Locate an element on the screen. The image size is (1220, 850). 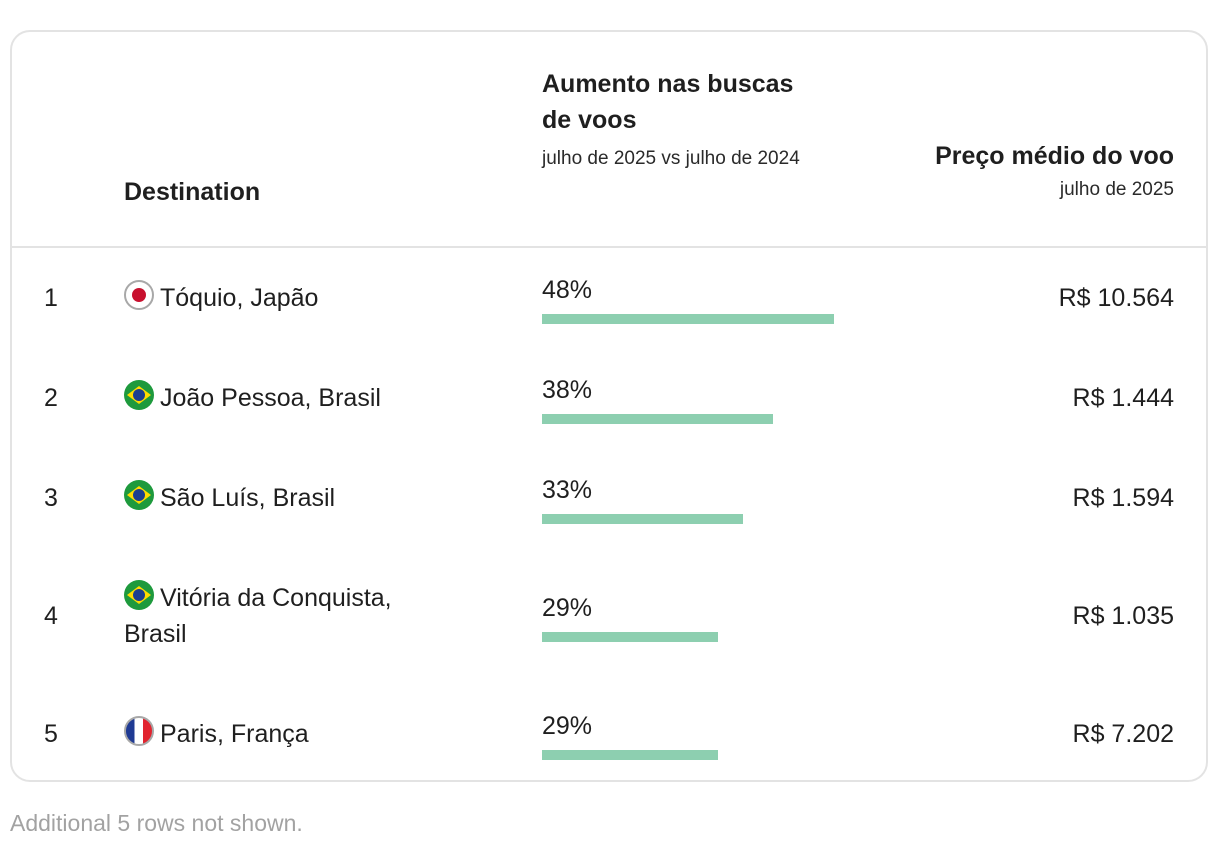
row-rank: 2 is located at coordinates (51, 398).